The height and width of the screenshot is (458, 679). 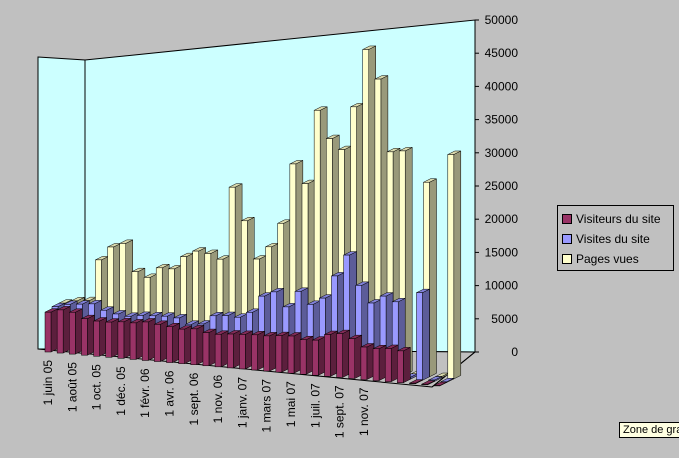 What do you see at coordinates (97, 387) in the screenshot?
I see `x-tick-label: 1 oct. 05` at bounding box center [97, 387].